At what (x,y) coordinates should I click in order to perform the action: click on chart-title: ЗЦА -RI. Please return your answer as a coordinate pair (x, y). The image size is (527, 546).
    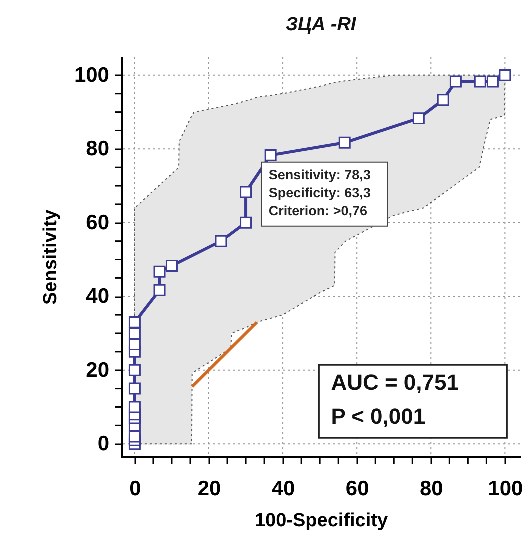
    Looking at the image, I should click on (321, 25).